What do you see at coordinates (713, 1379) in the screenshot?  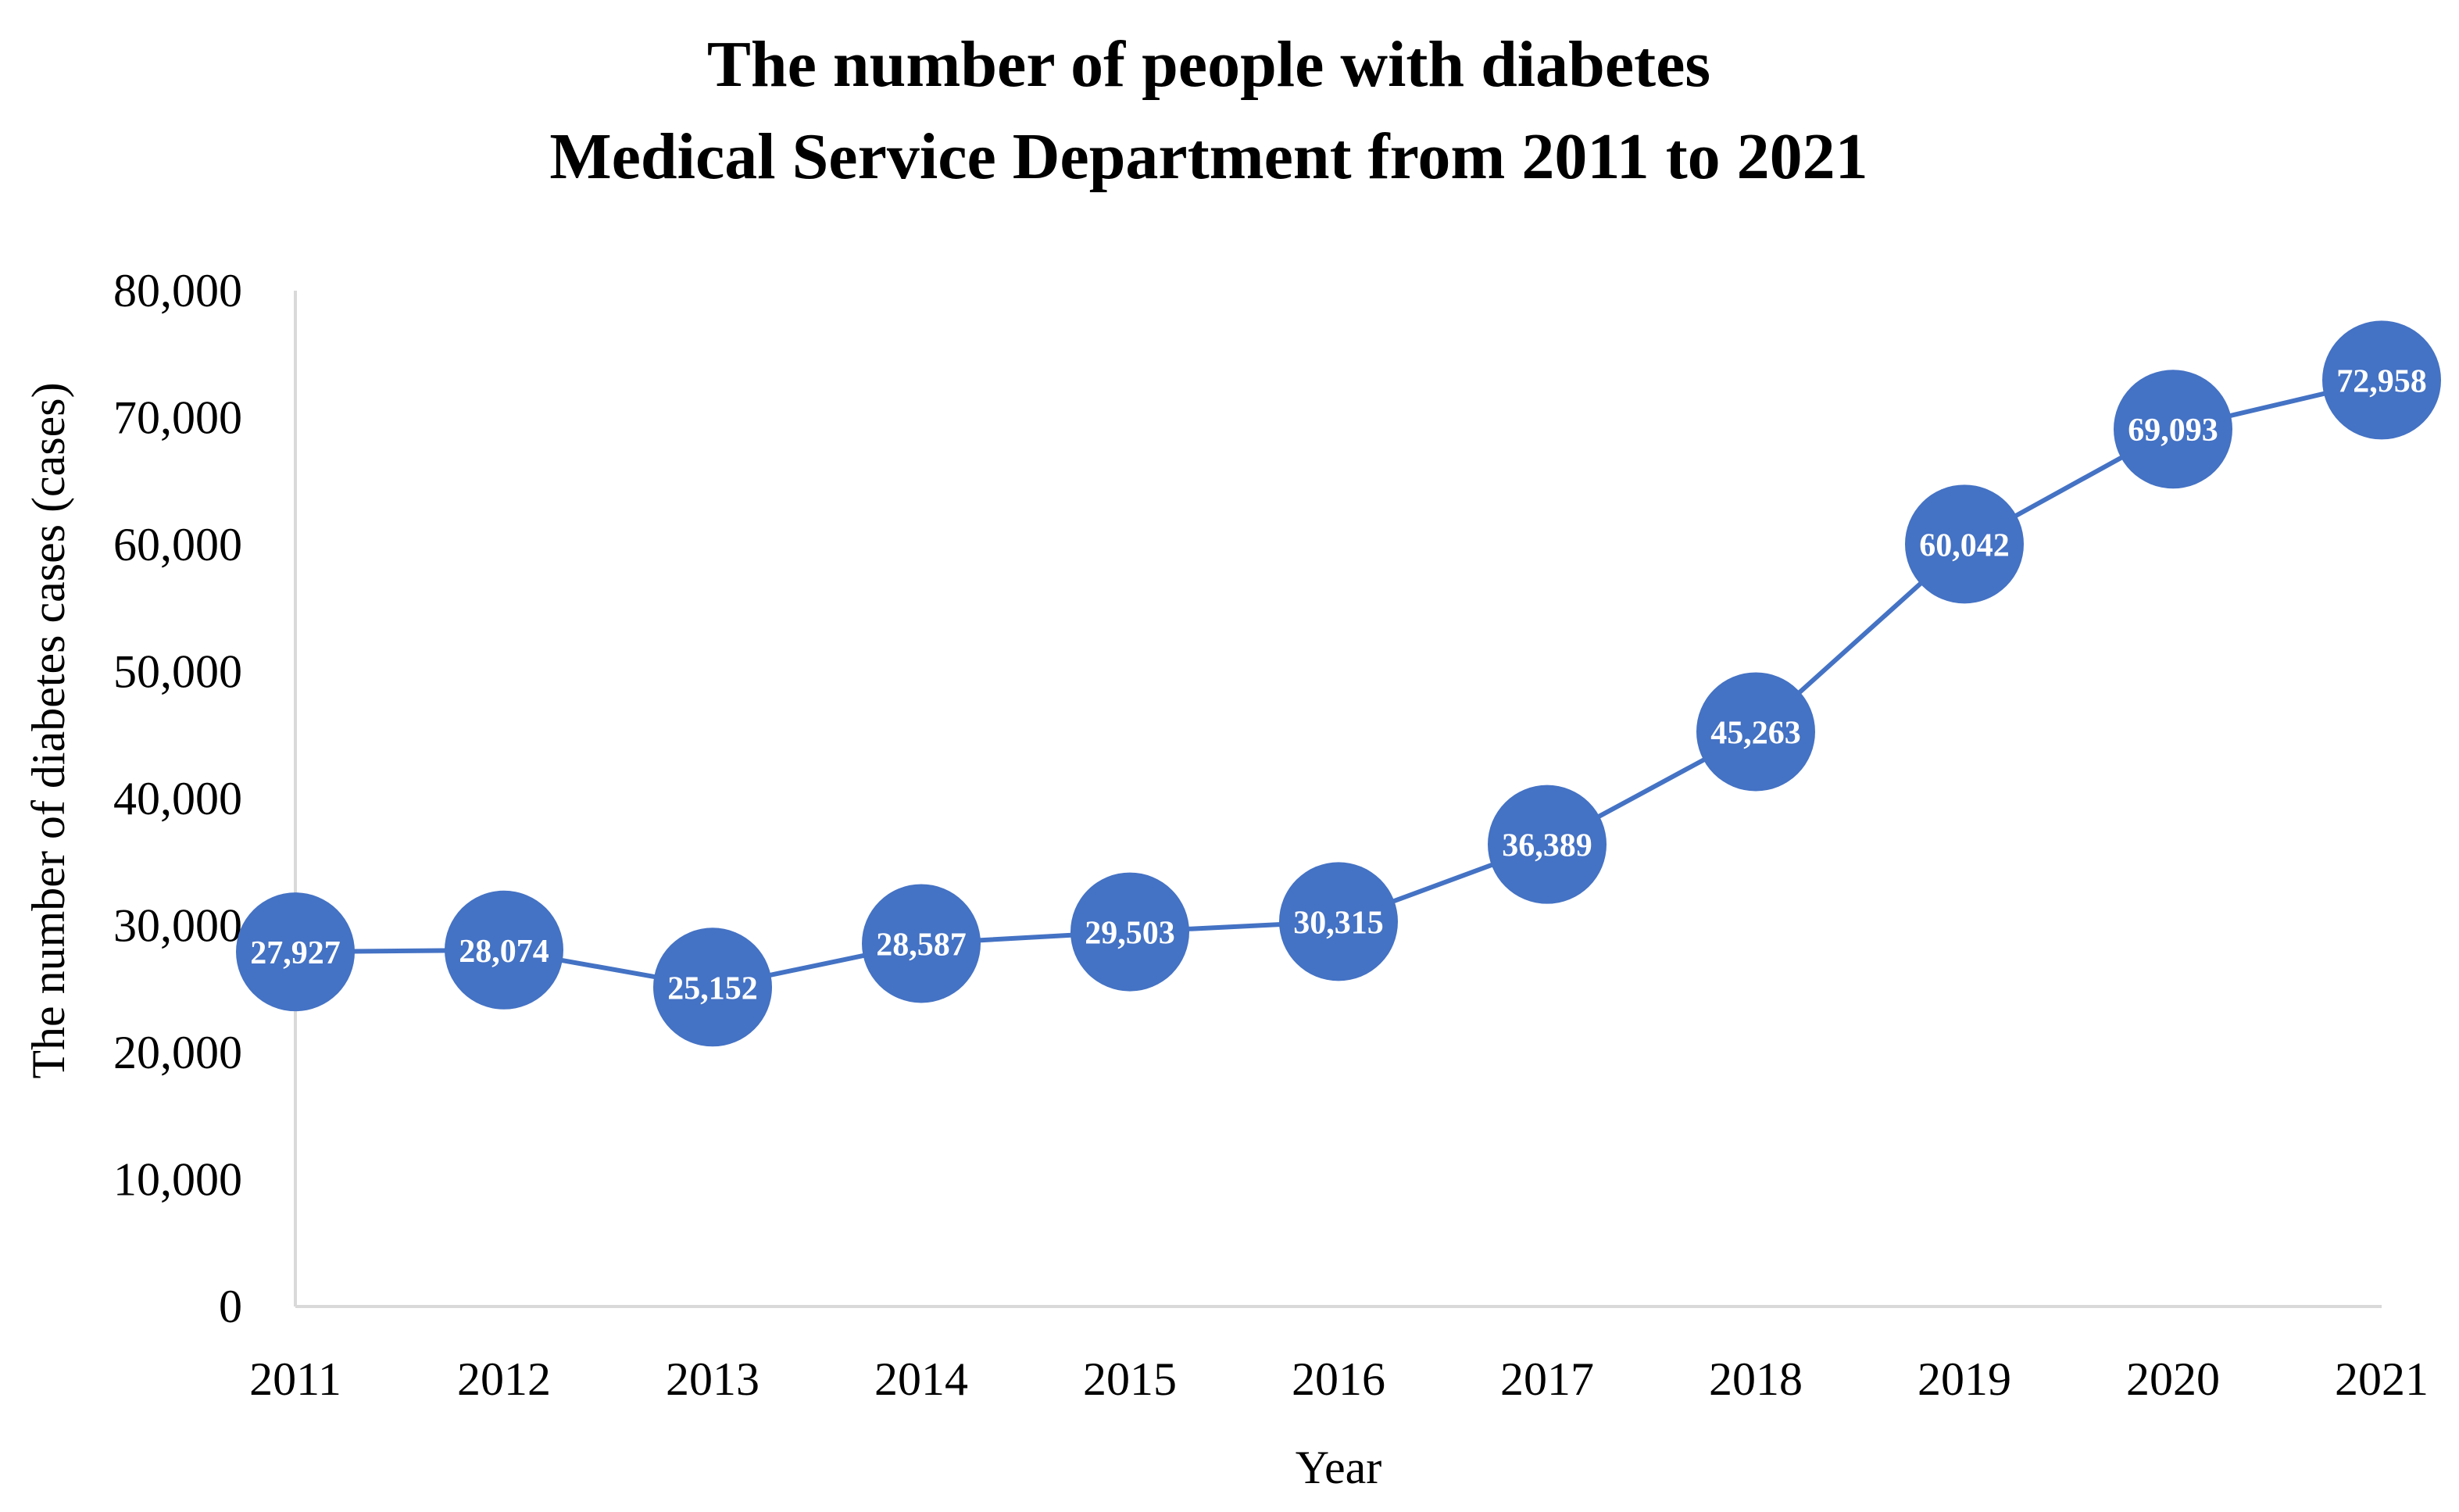 I see `x-tick-label: 2013` at bounding box center [713, 1379].